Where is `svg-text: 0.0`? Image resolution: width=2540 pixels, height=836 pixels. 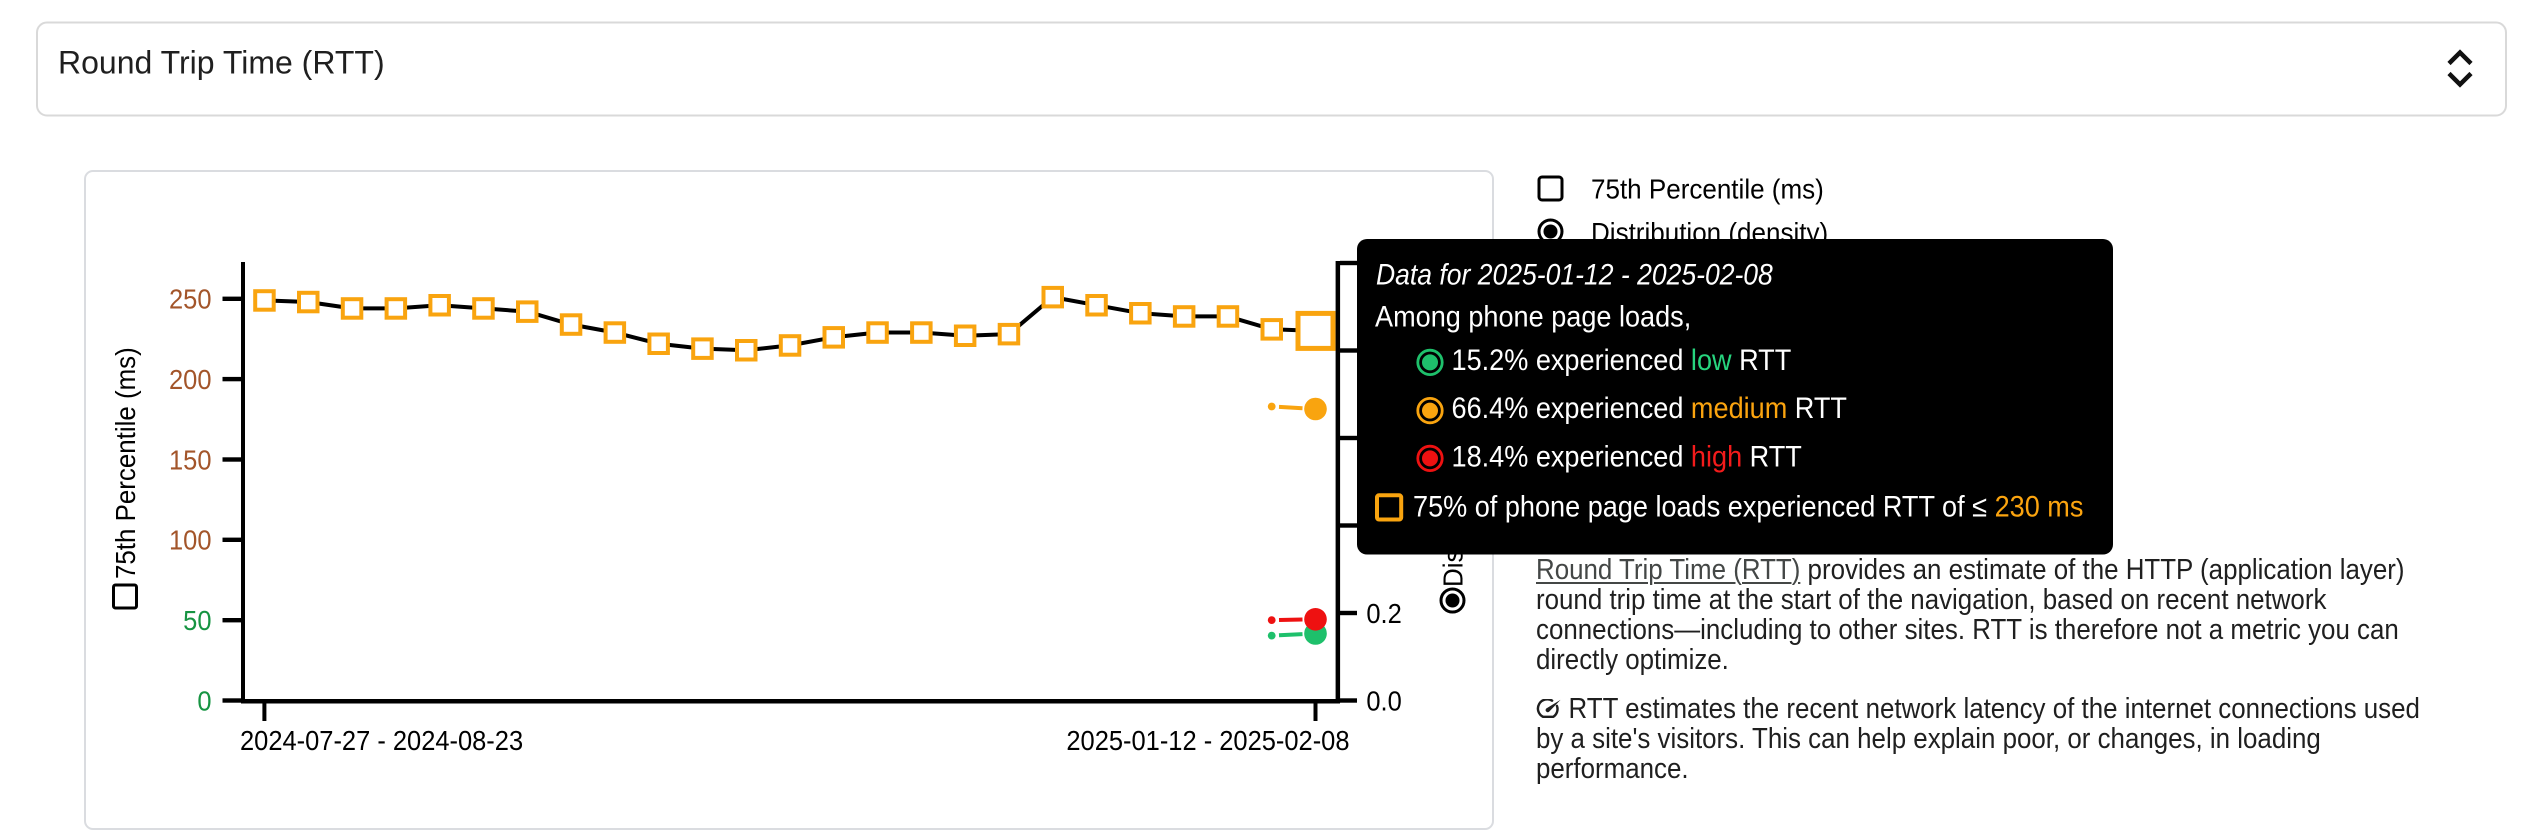
svg-text: 0.0 is located at coordinates (1383, 700).